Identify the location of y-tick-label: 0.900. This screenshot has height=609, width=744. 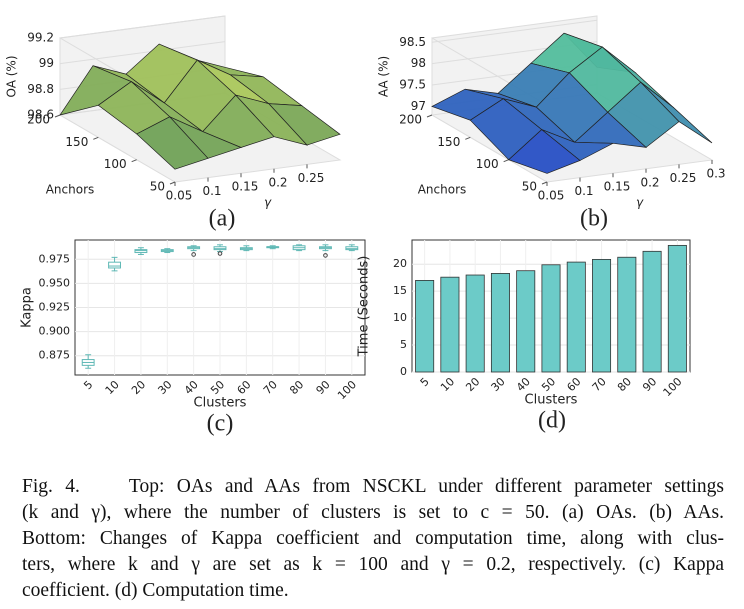
(55, 331).